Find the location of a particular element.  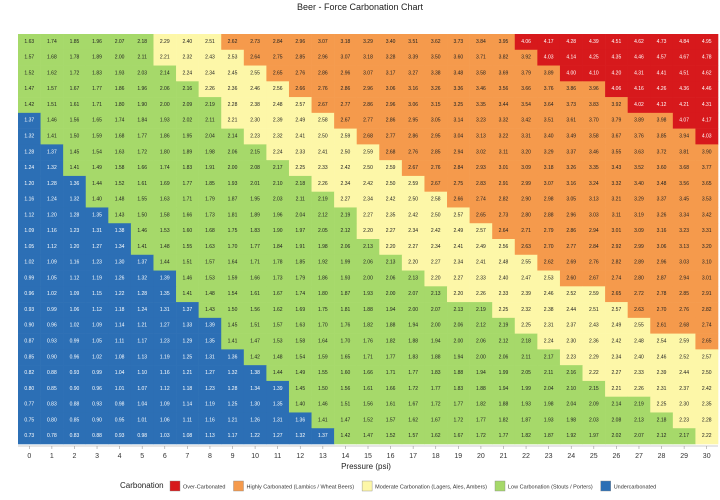

cell-value-label: 1.30 is located at coordinates (120, 263).